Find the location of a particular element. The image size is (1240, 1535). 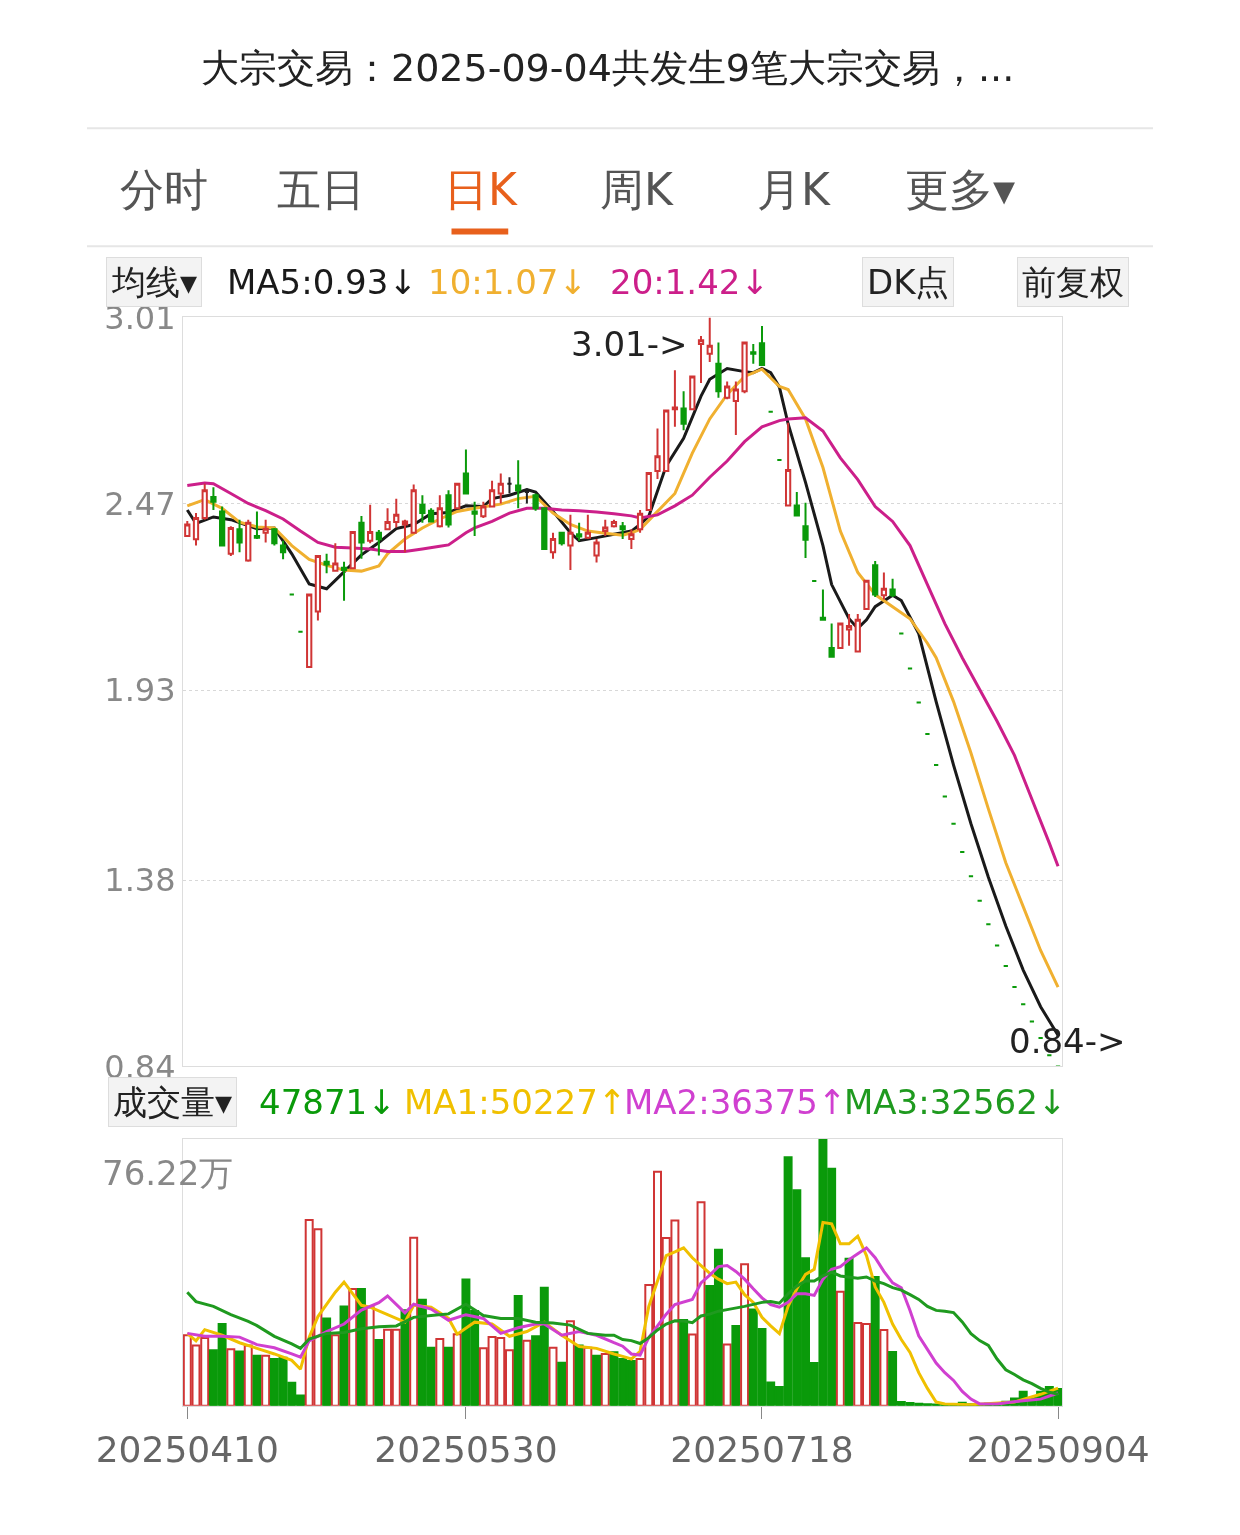

x-tick-label: 20250904 is located at coordinates (1058, 1449).